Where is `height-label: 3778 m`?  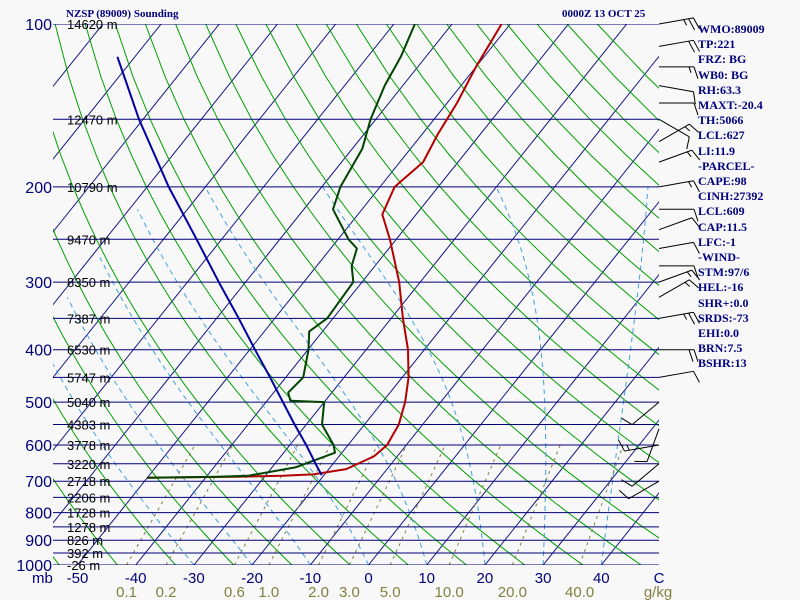 height-label: 3778 m is located at coordinates (88, 445).